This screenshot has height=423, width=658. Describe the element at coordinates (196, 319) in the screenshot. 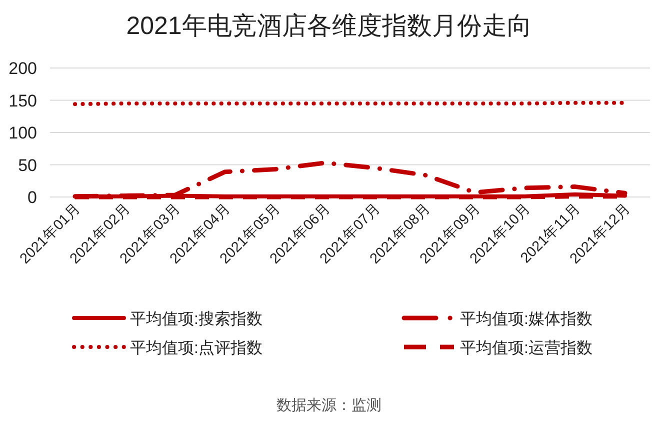

I see `legend-label: 平均值项:搜索指数` at that location.